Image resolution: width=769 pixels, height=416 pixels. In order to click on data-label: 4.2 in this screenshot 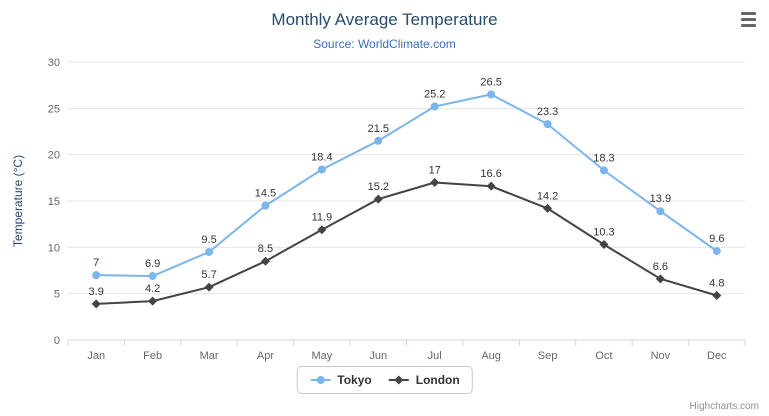, I will do `click(152, 289)`.